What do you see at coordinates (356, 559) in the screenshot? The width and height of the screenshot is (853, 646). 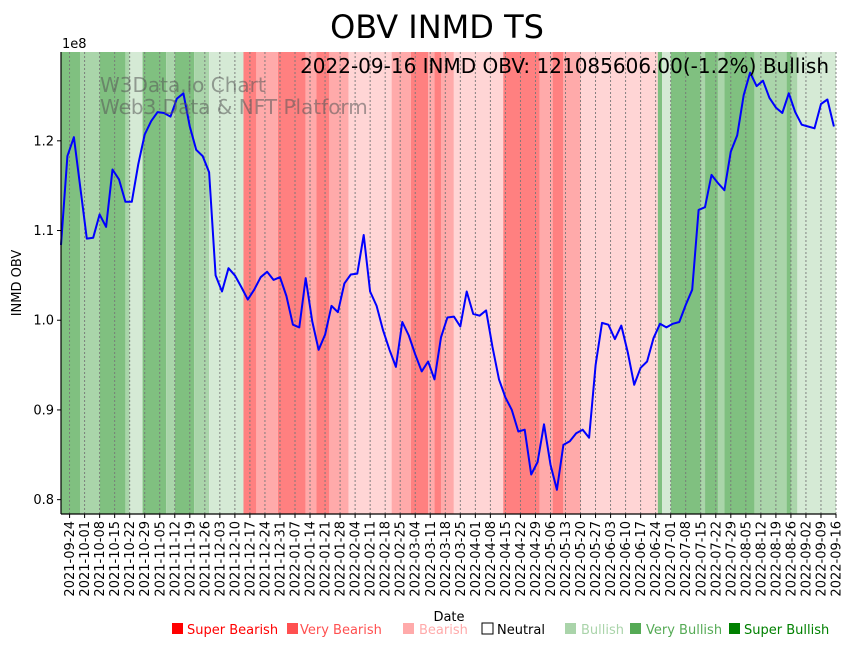 I see `x-tick-label: 2022-02-04` at bounding box center [356, 559].